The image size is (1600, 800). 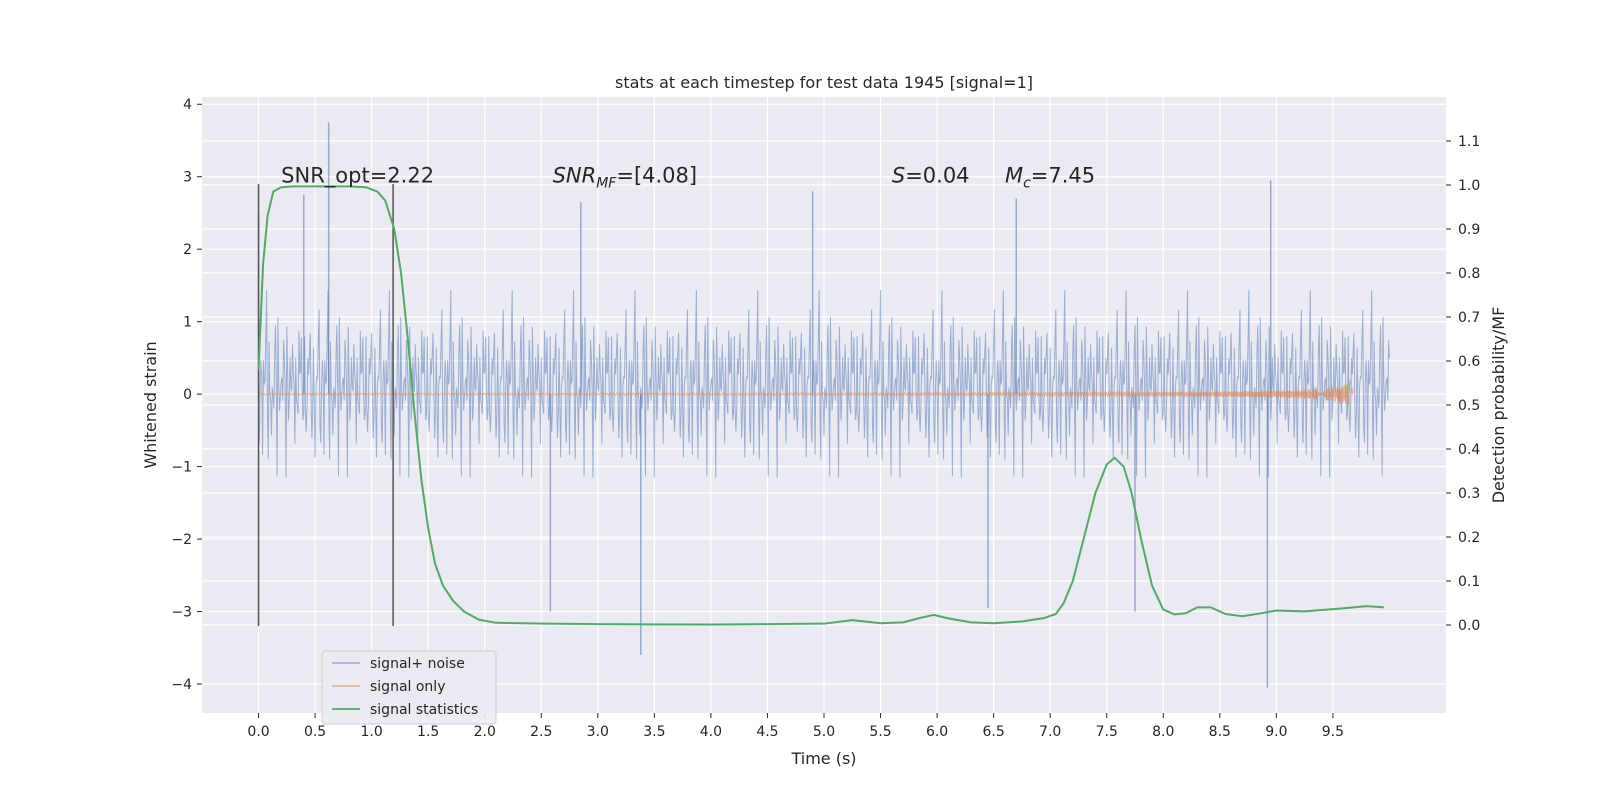 What do you see at coordinates (1469, 450) in the screenshot?
I see `y-right-tick-label: 0.4` at bounding box center [1469, 450].